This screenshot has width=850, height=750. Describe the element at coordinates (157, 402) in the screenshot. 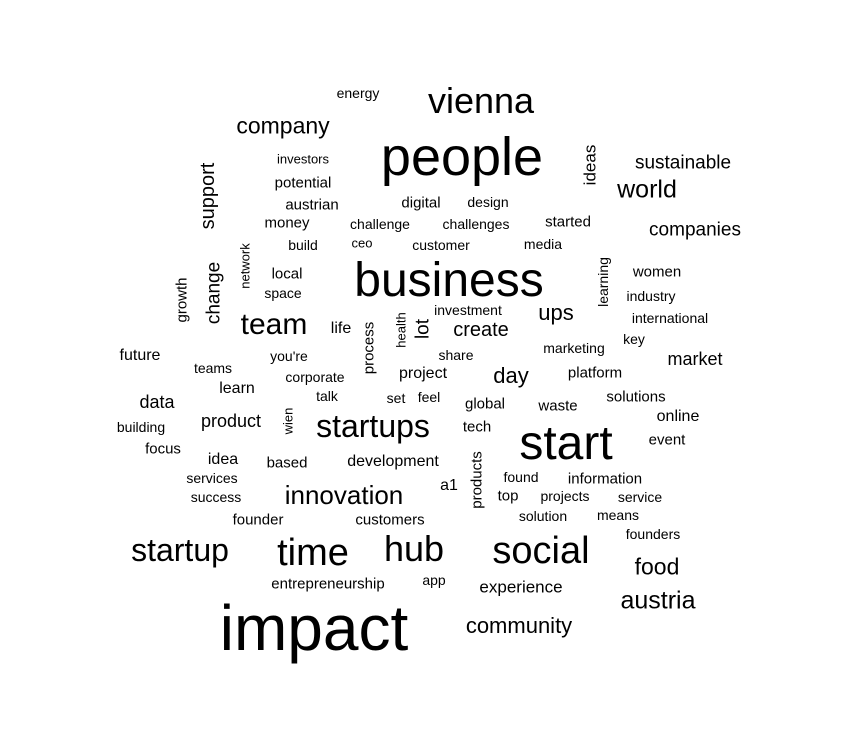

I see `word-data: data` at that location.